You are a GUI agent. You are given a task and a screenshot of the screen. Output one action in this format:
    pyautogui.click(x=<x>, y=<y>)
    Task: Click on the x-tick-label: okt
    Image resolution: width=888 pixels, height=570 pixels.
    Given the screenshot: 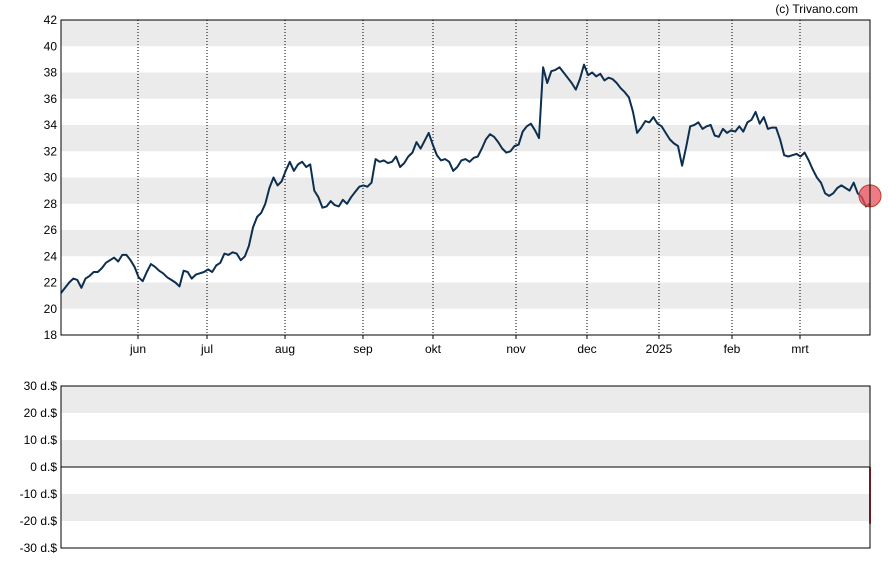 What is the action you would take?
    pyautogui.click(x=433, y=349)
    